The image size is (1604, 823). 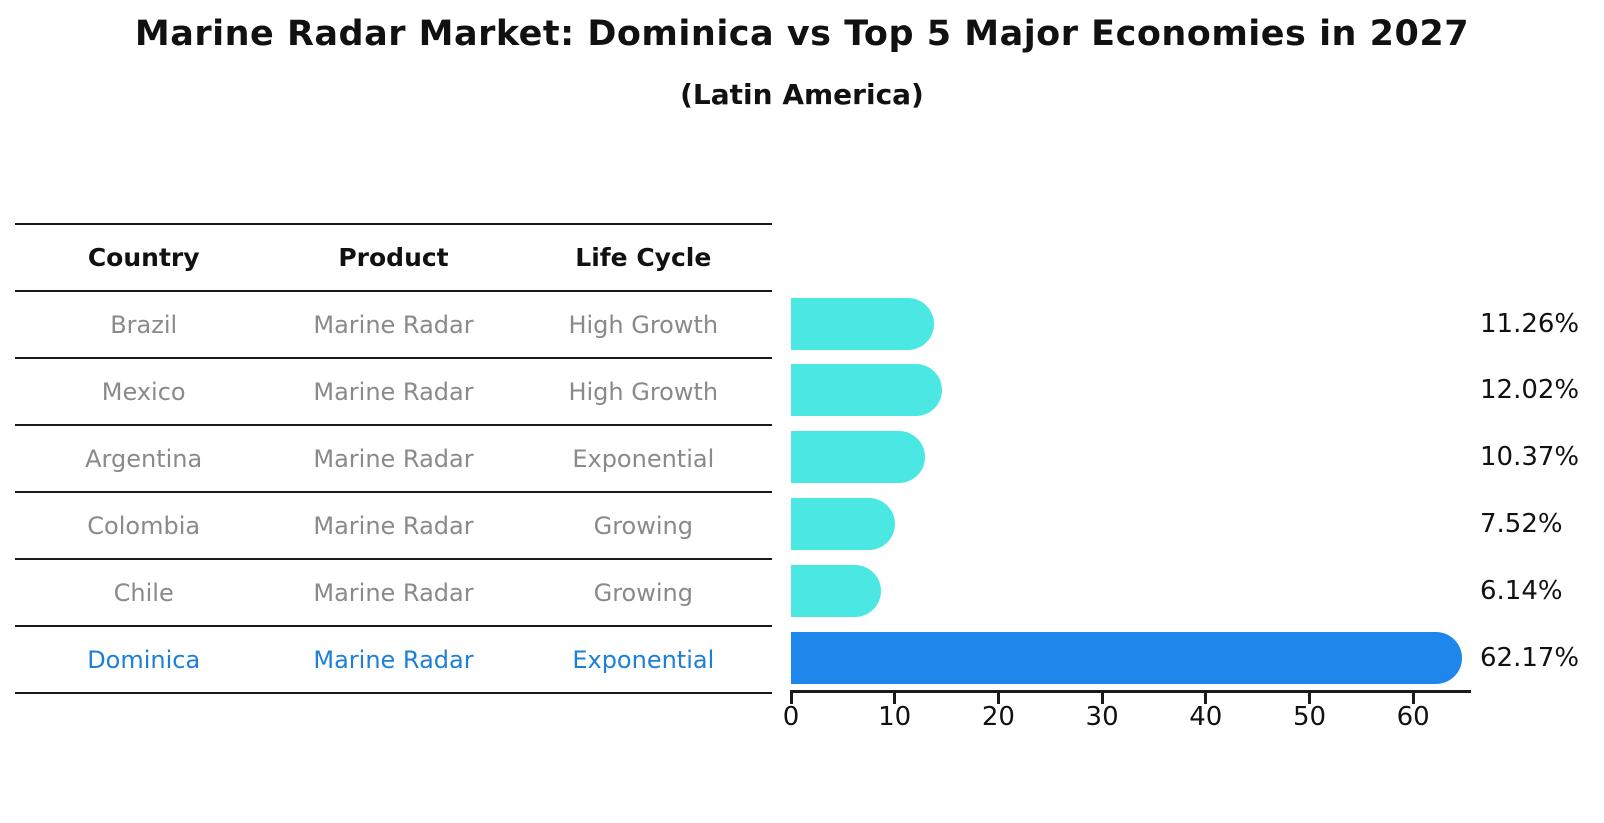 I want to click on table-row: Argentina Marine Radar Exponential, so click(x=393, y=457).